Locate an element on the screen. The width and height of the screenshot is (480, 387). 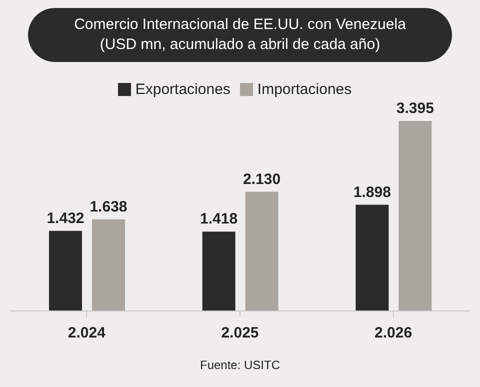
chart-title: Comercio Internacional de EE.UU. con Venezuela is located at coordinates (240, 25).